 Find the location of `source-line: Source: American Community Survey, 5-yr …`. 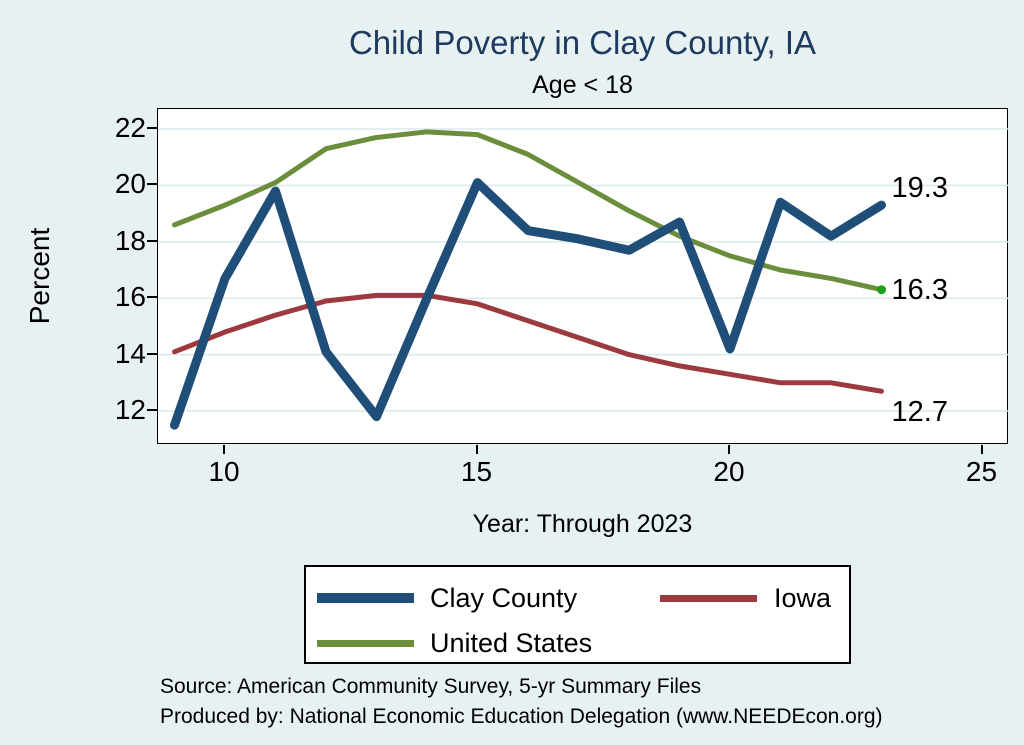

source-line: Source: American Community Survey, 5-yr … is located at coordinates (431, 686).